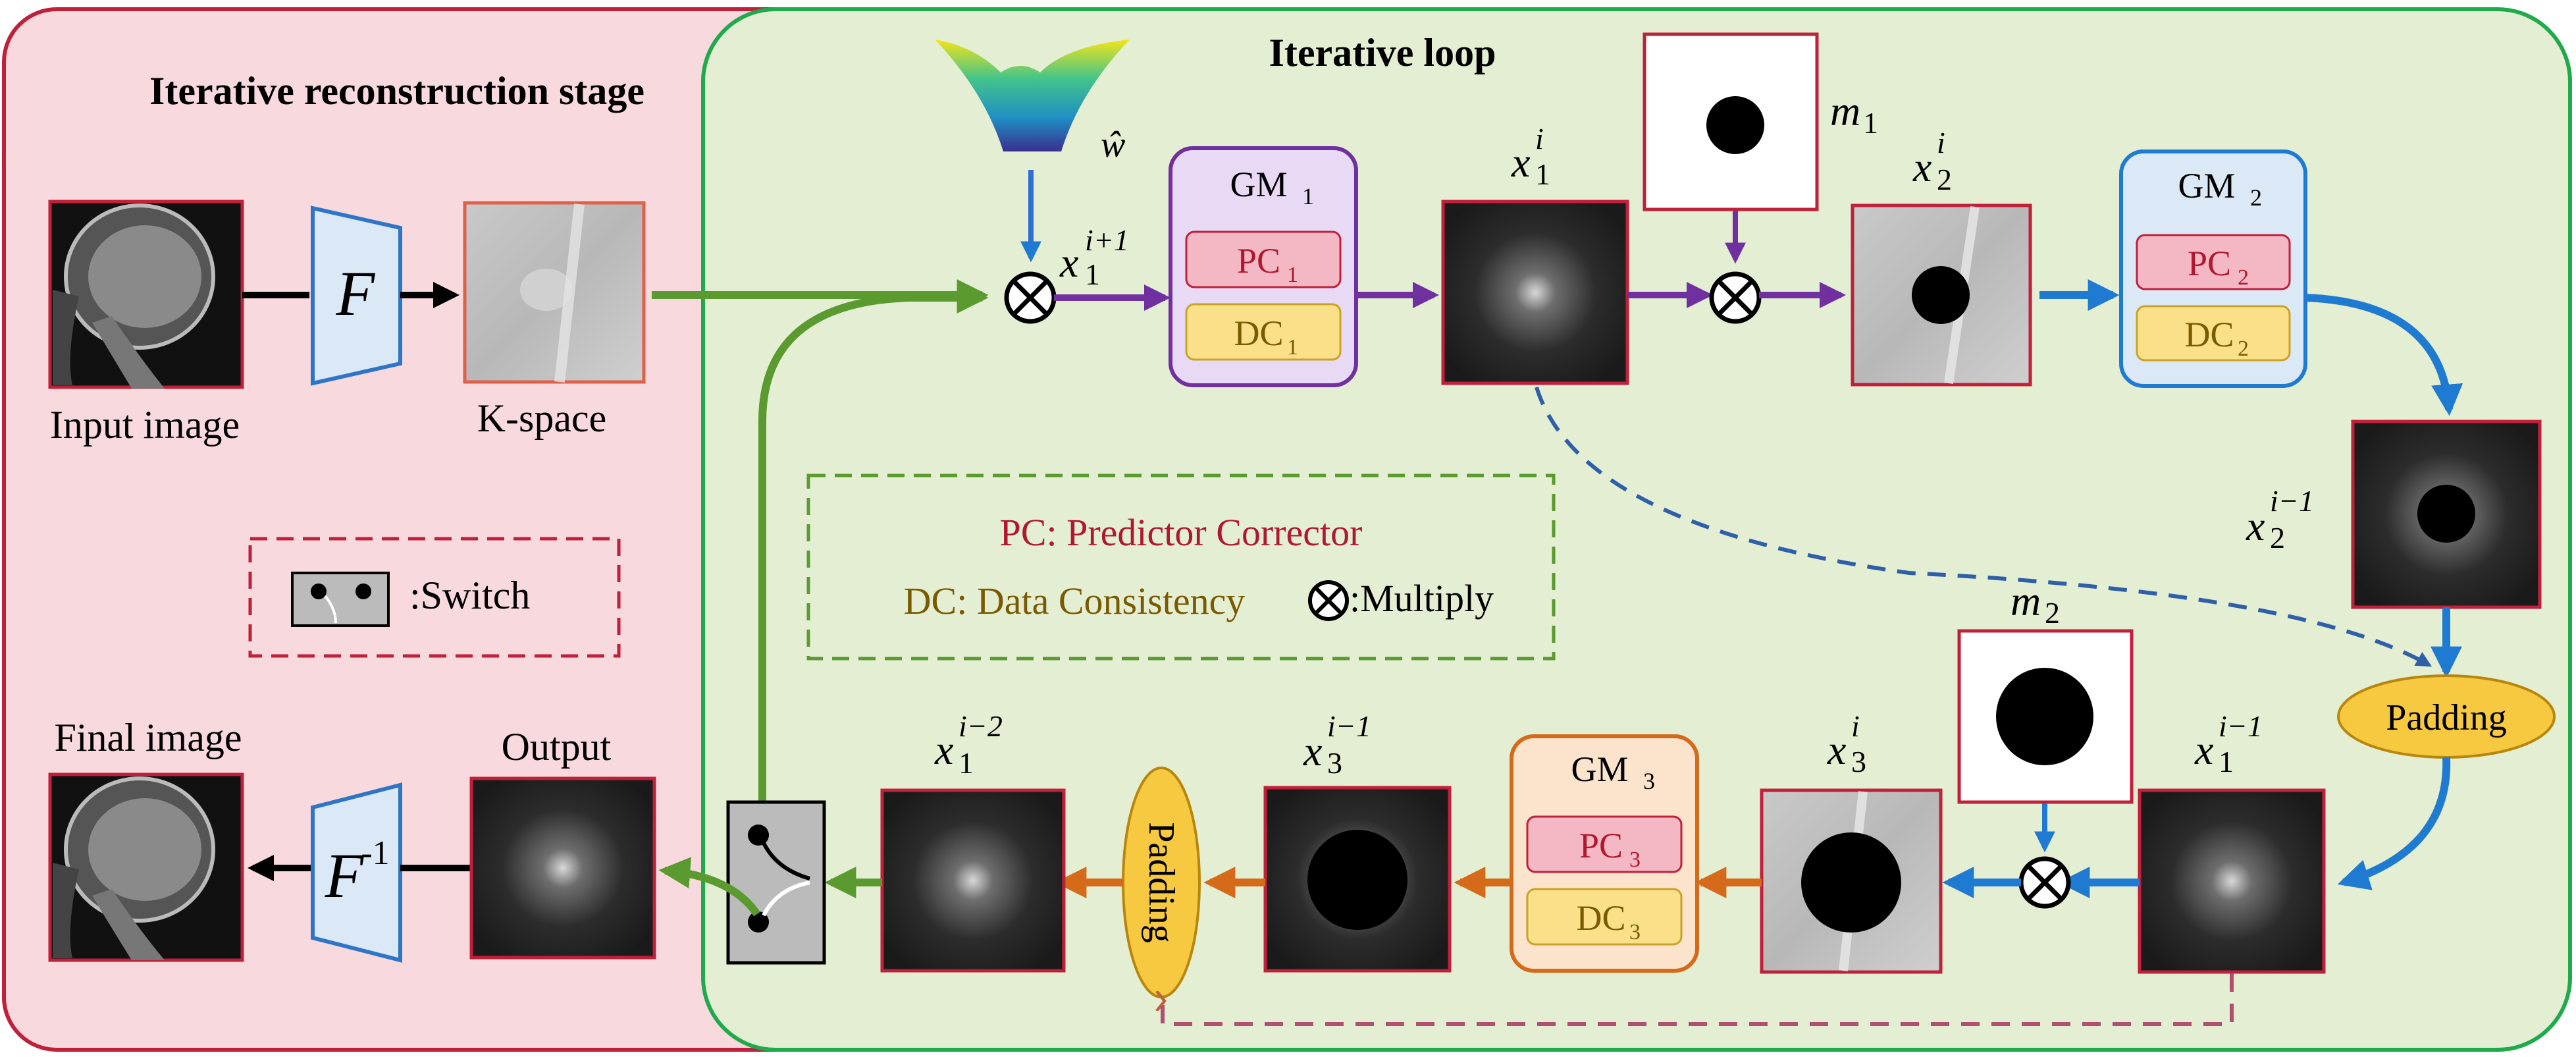 This screenshot has height=1057, width=2576. I want to click on m1-sub: 1, so click(1870, 123).